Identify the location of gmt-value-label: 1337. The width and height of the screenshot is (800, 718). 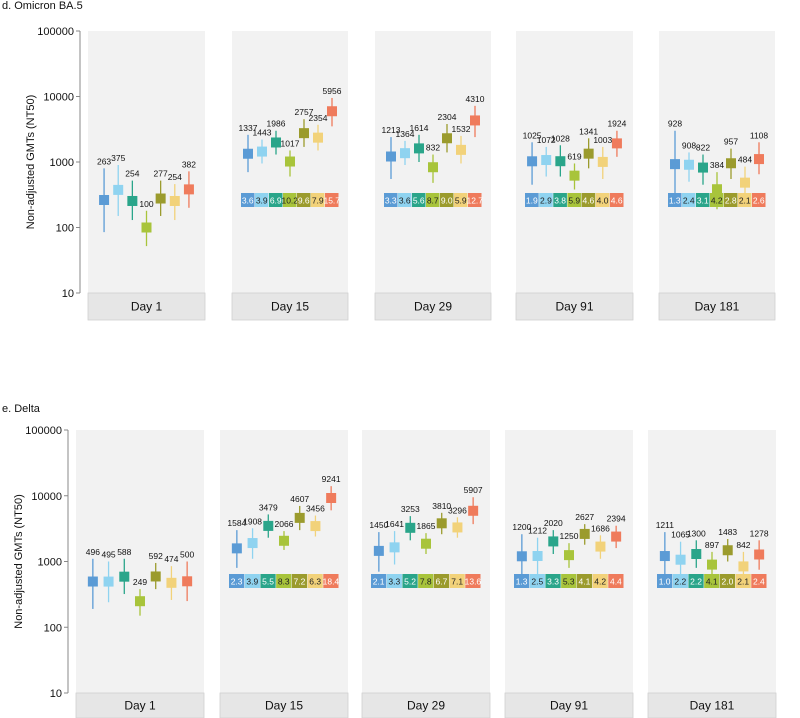
(248, 128).